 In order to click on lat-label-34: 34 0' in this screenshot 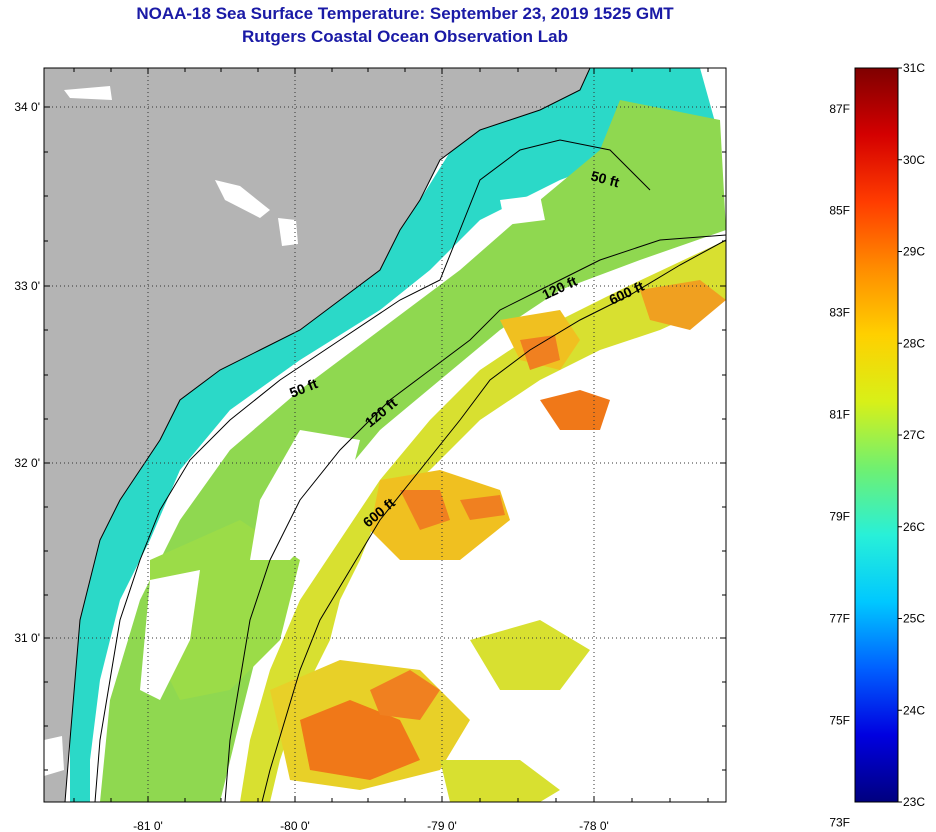, I will do `click(27, 107)`.